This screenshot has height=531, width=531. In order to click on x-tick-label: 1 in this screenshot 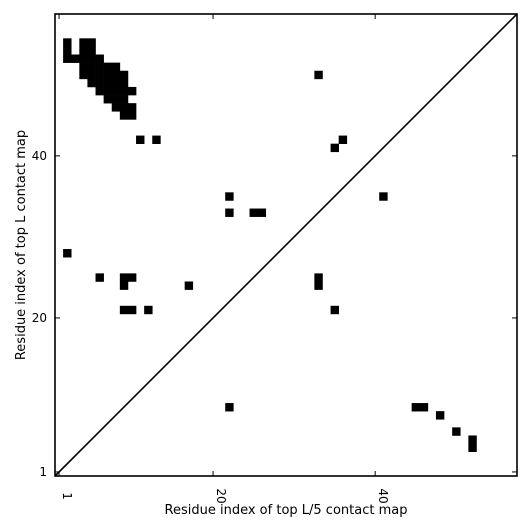, I will do `click(67, 496)`.